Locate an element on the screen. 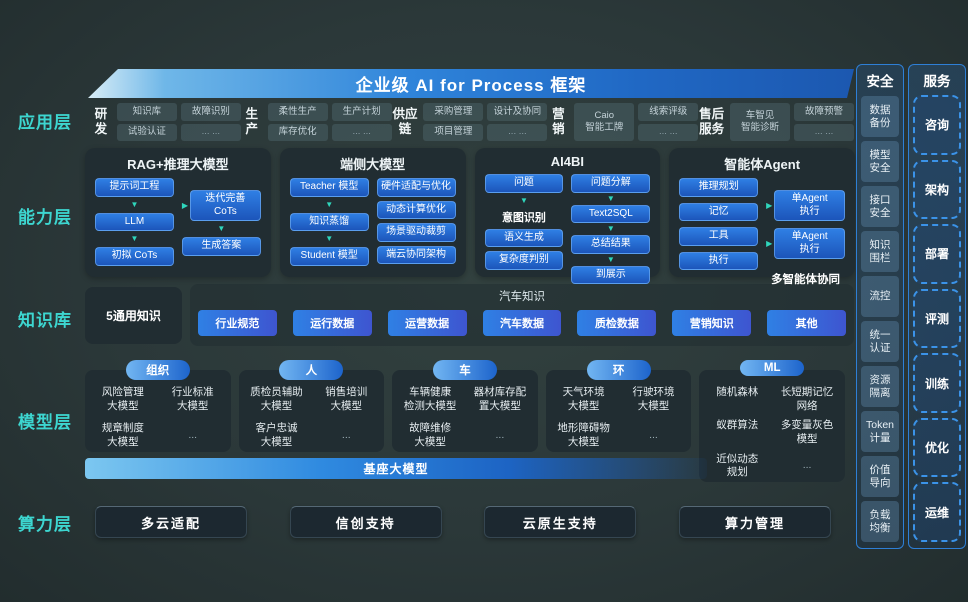  app-chip: Caio 智能工牌 is located at coordinates (604, 122).